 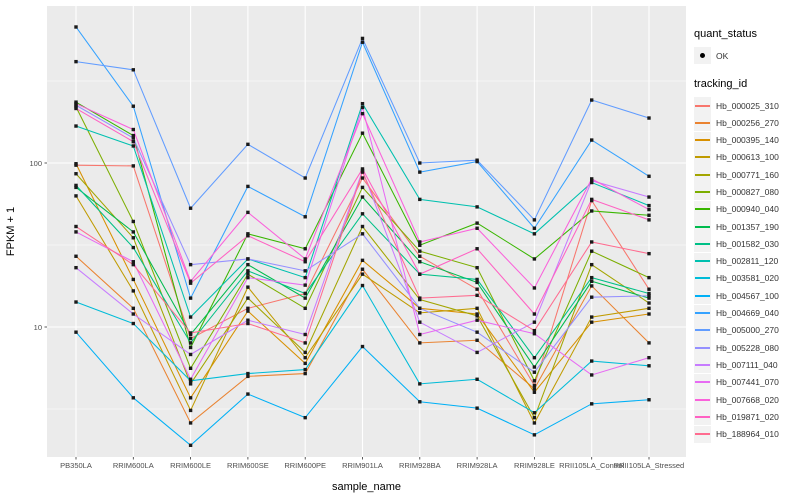 I want to click on legend-item-Hb_000771_160: Hb_000771_160, so click(x=747, y=175).